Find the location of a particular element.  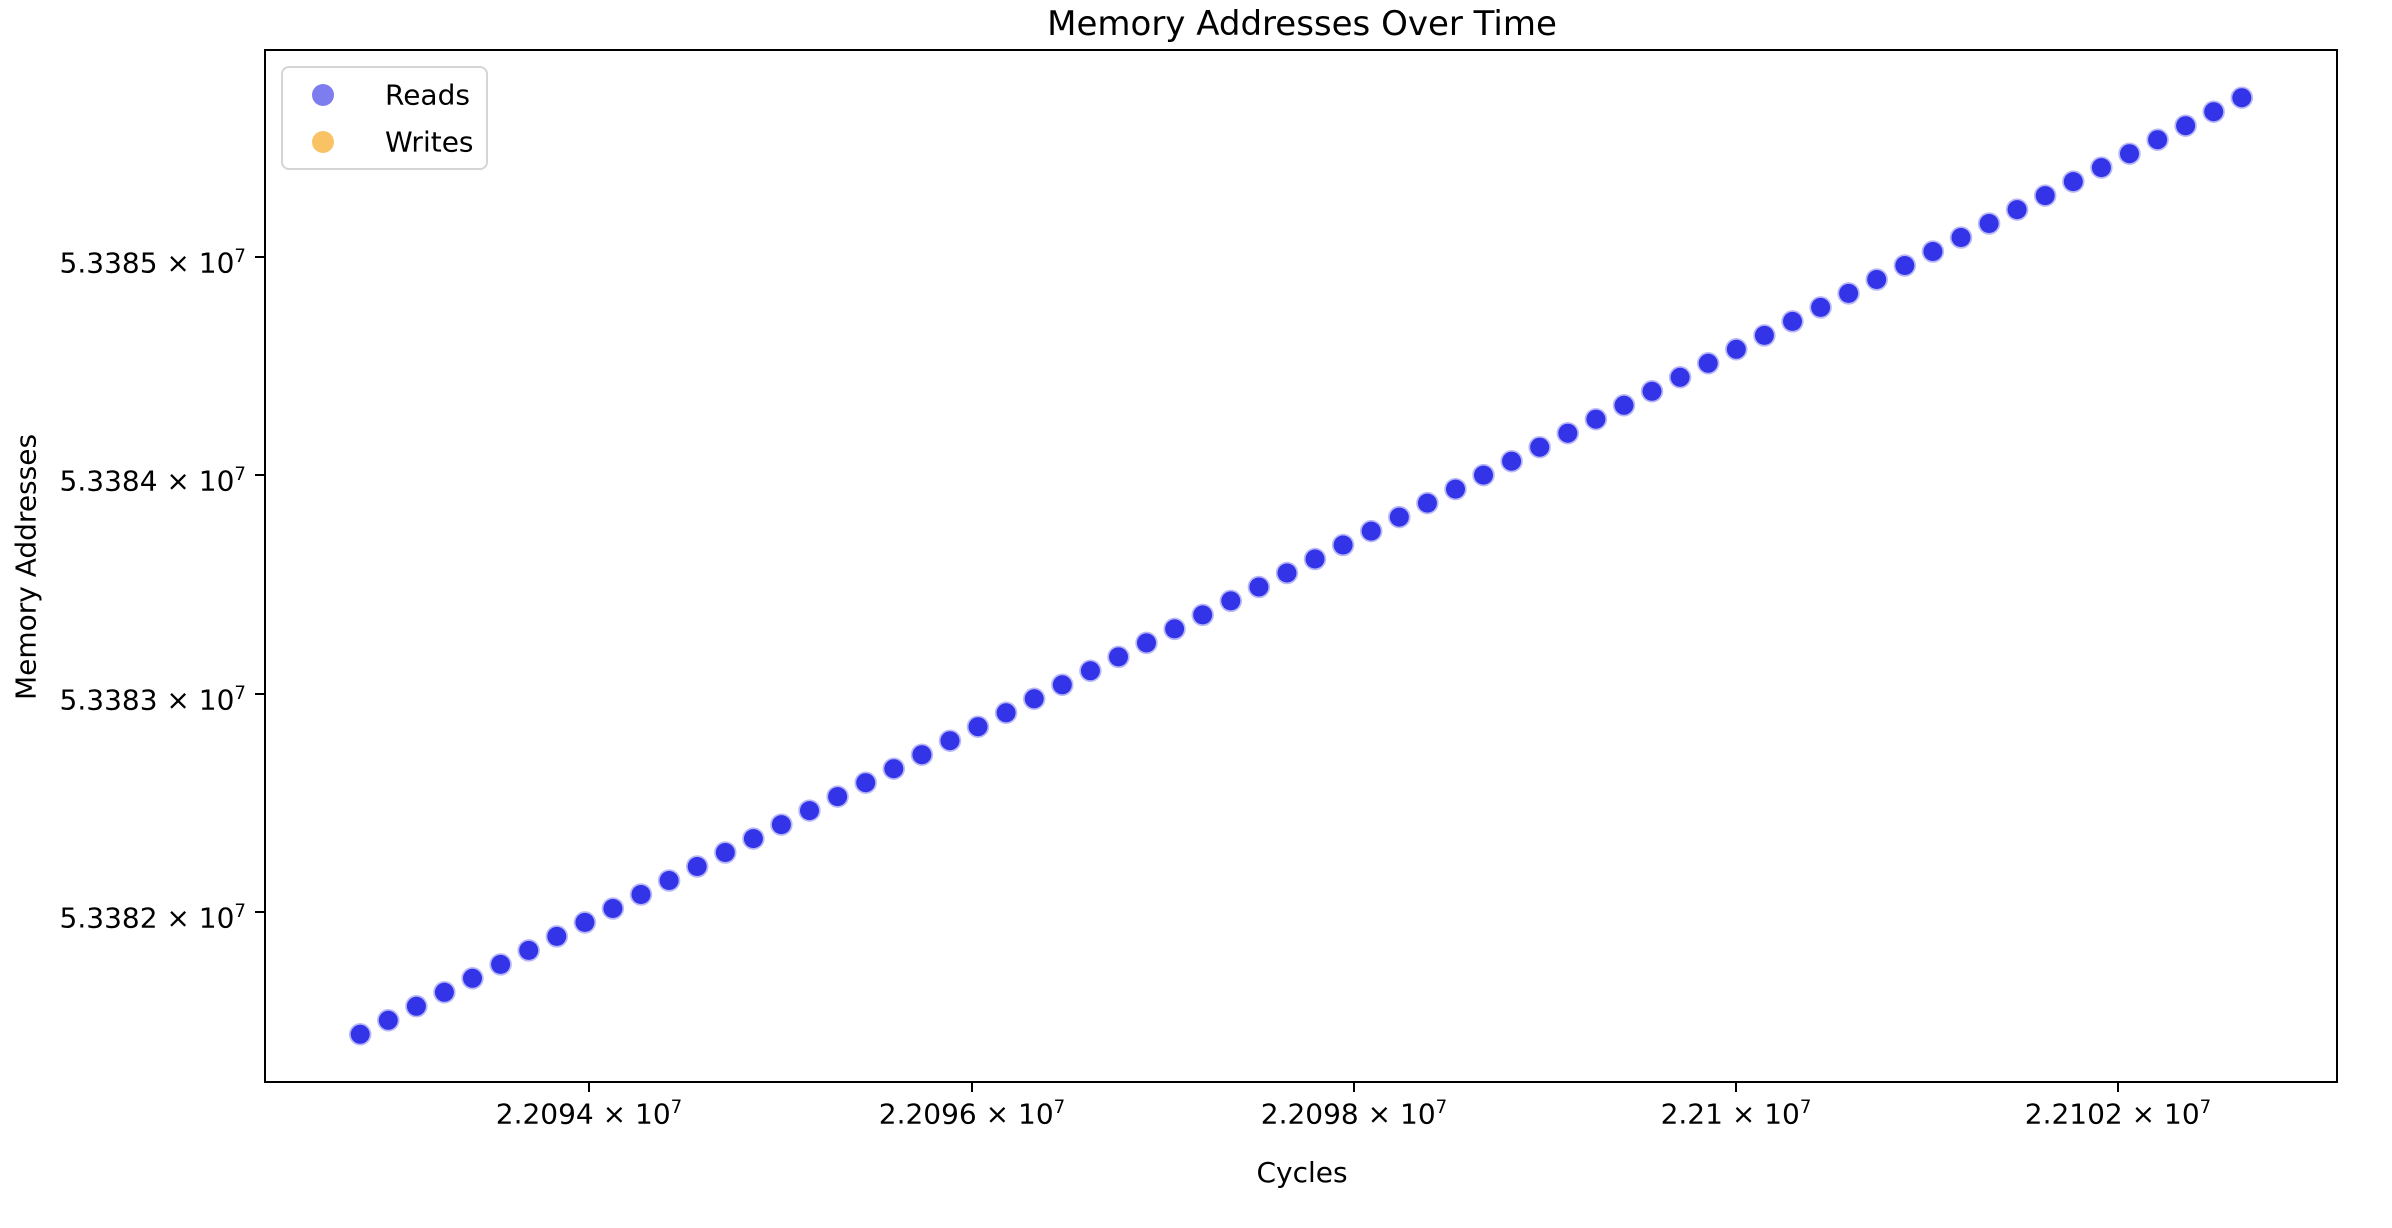

x-tick-label: 2.2102 × 107 is located at coordinates (2118, 1114).